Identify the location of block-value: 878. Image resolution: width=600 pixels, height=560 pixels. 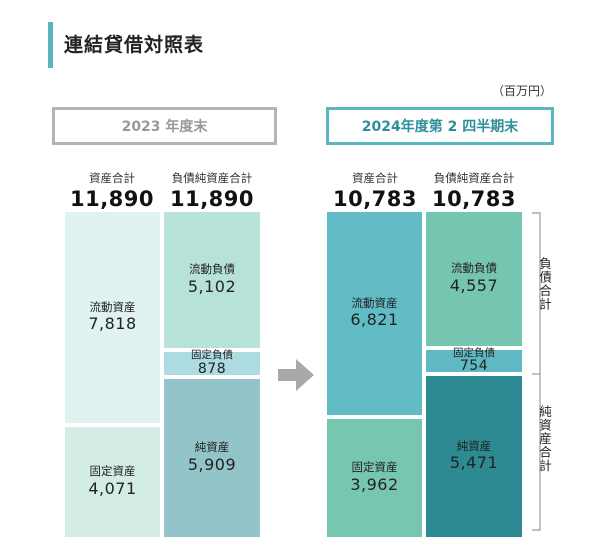
(212, 368).